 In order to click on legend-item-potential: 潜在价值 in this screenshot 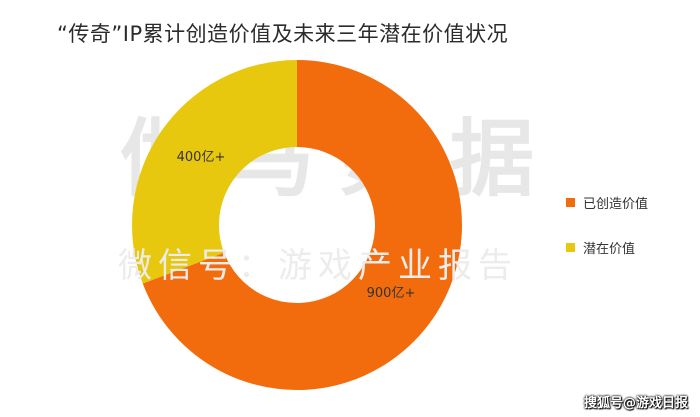, I will do `click(607, 247)`.